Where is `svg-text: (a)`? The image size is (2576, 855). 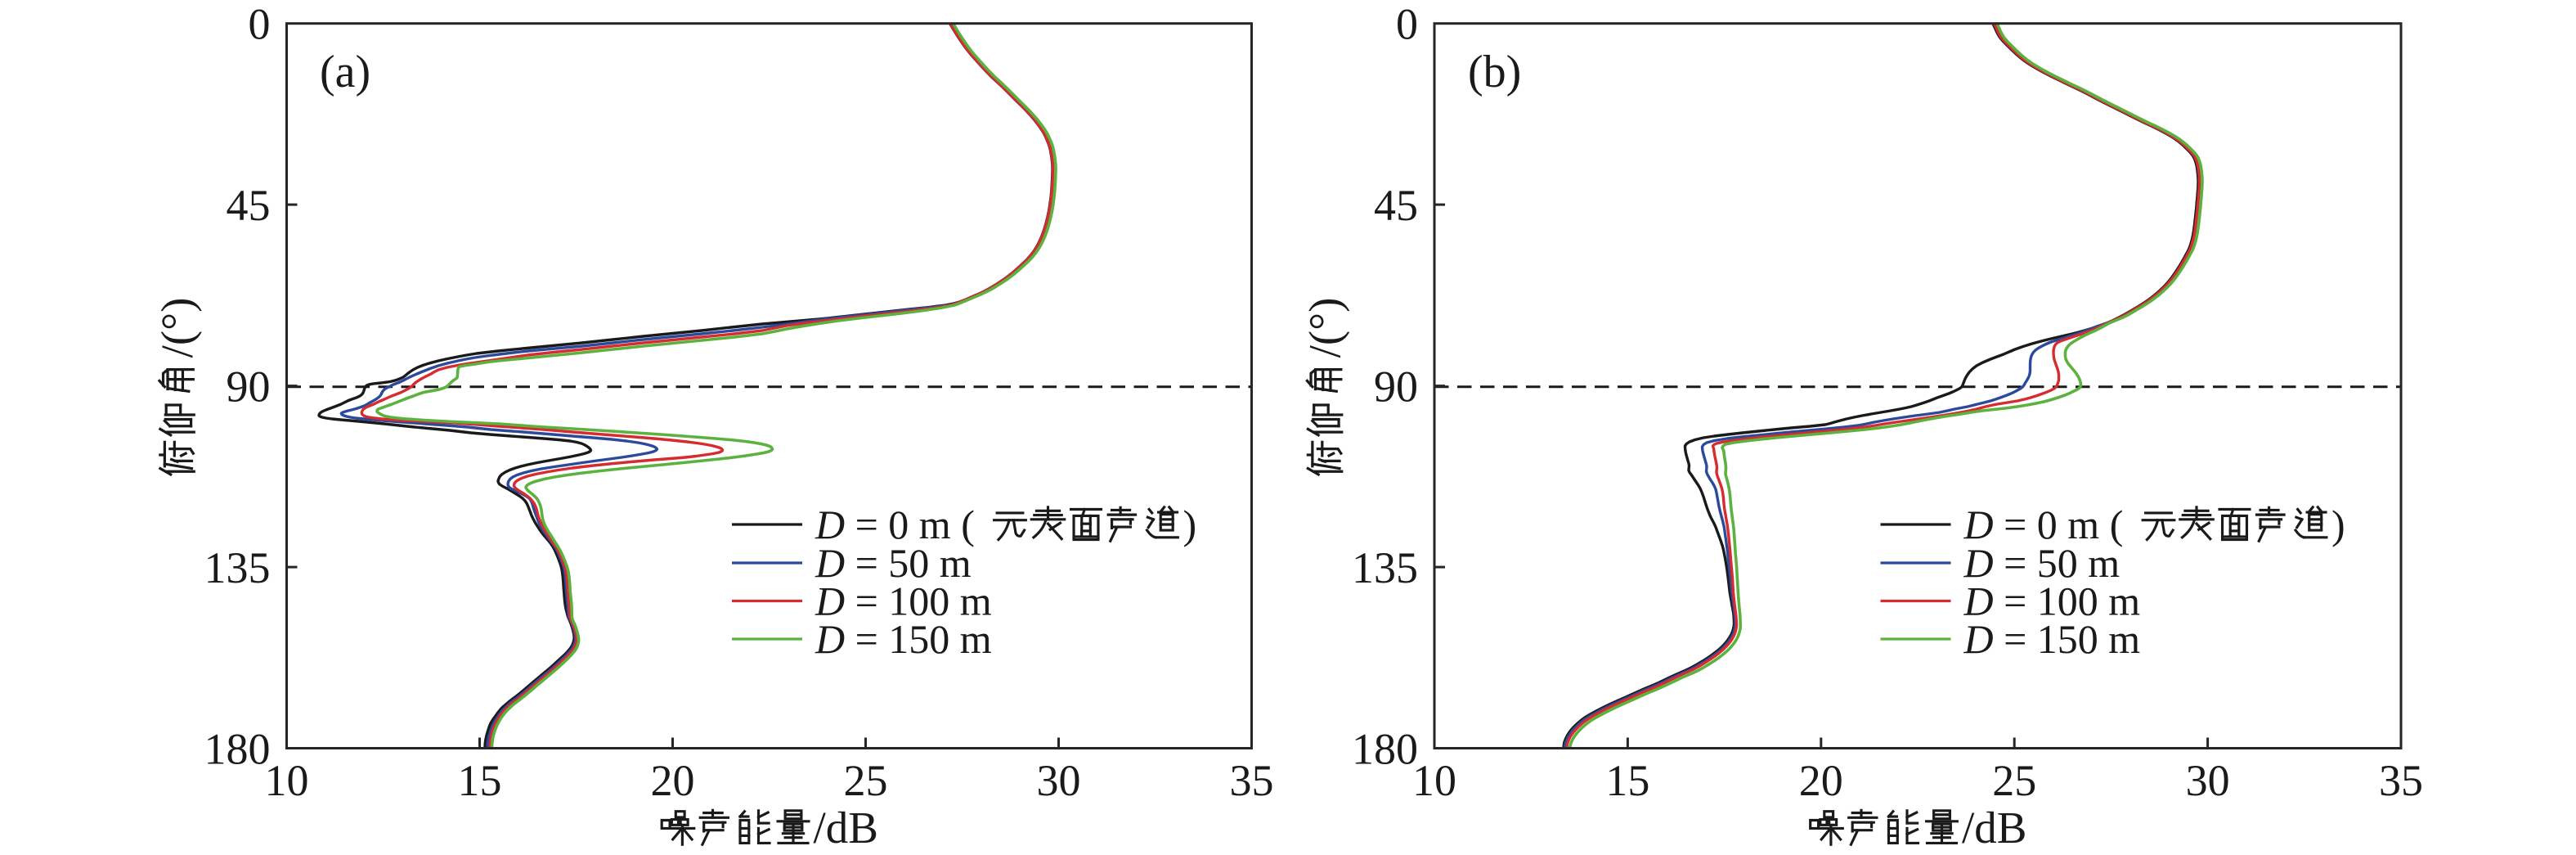 svg-text: (a) is located at coordinates (345, 72).